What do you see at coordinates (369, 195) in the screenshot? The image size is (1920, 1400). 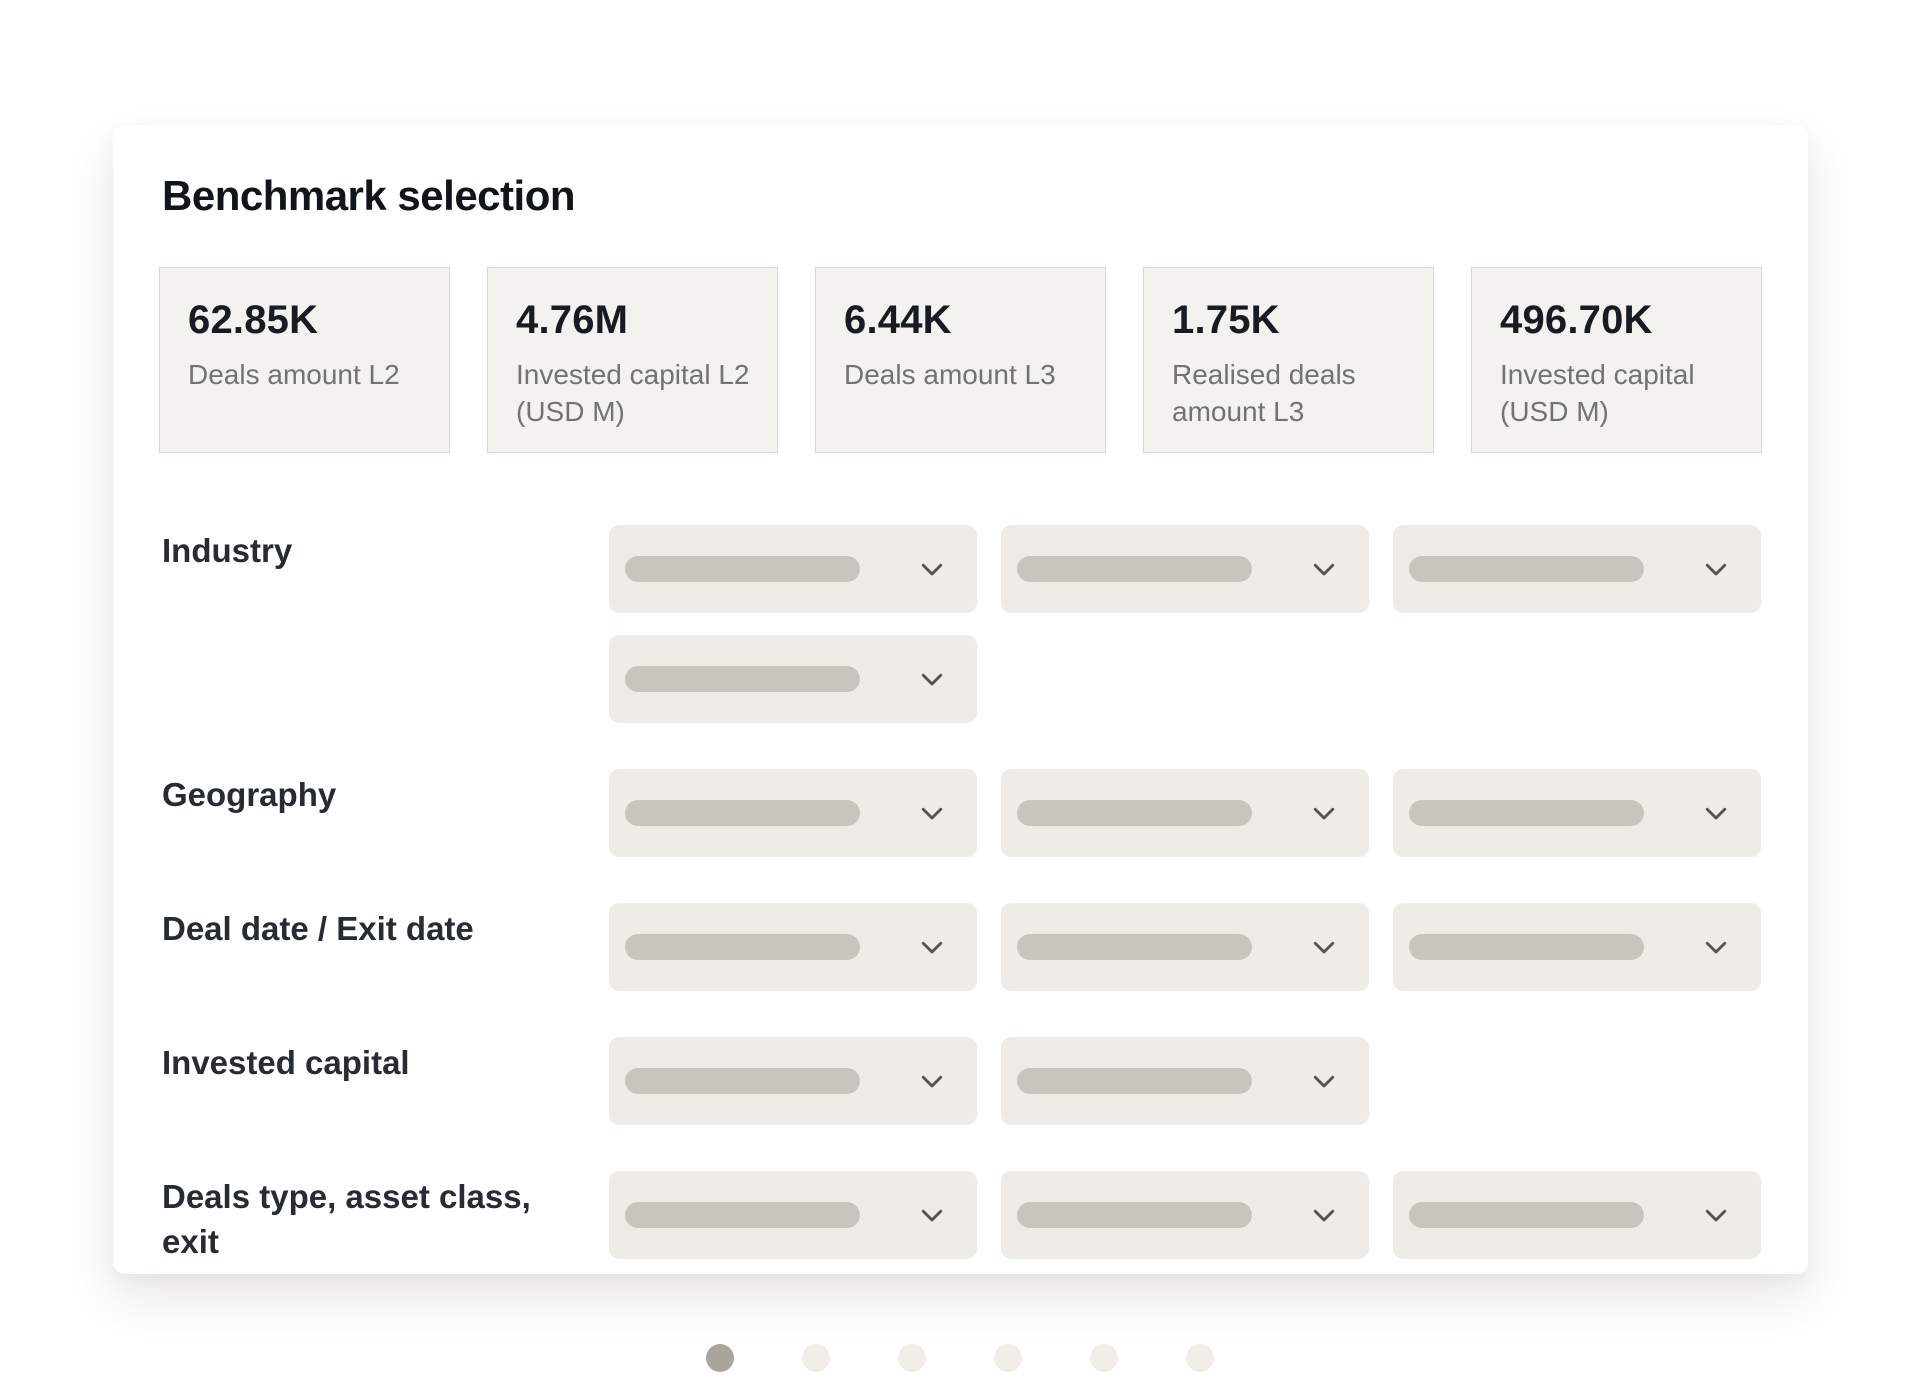 I see `page-title: Benchmark selection` at bounding box center [369, 195].